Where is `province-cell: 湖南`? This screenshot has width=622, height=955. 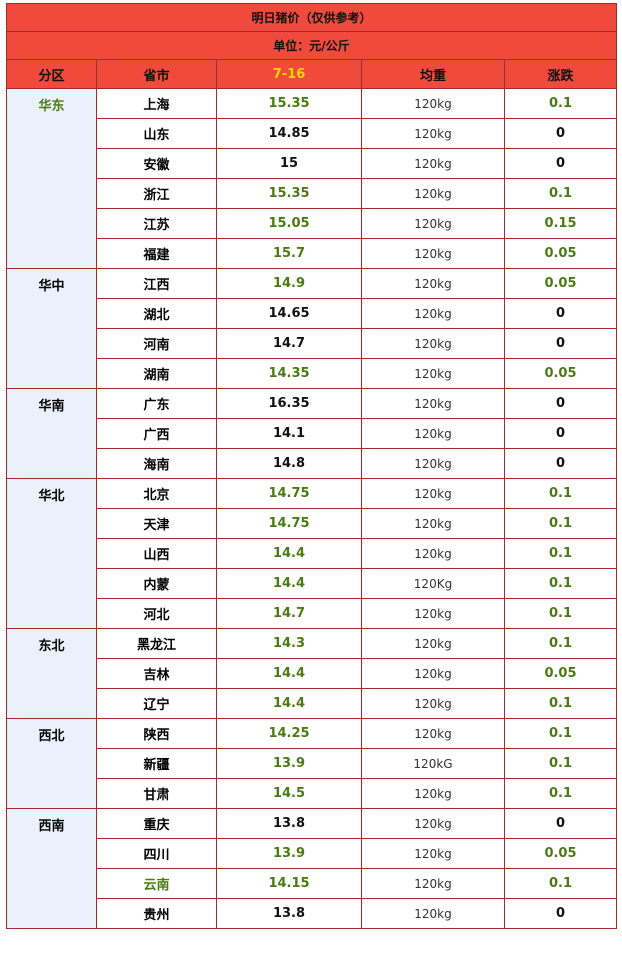 province-cell: 湖南 is located at coordinates (156, 373).